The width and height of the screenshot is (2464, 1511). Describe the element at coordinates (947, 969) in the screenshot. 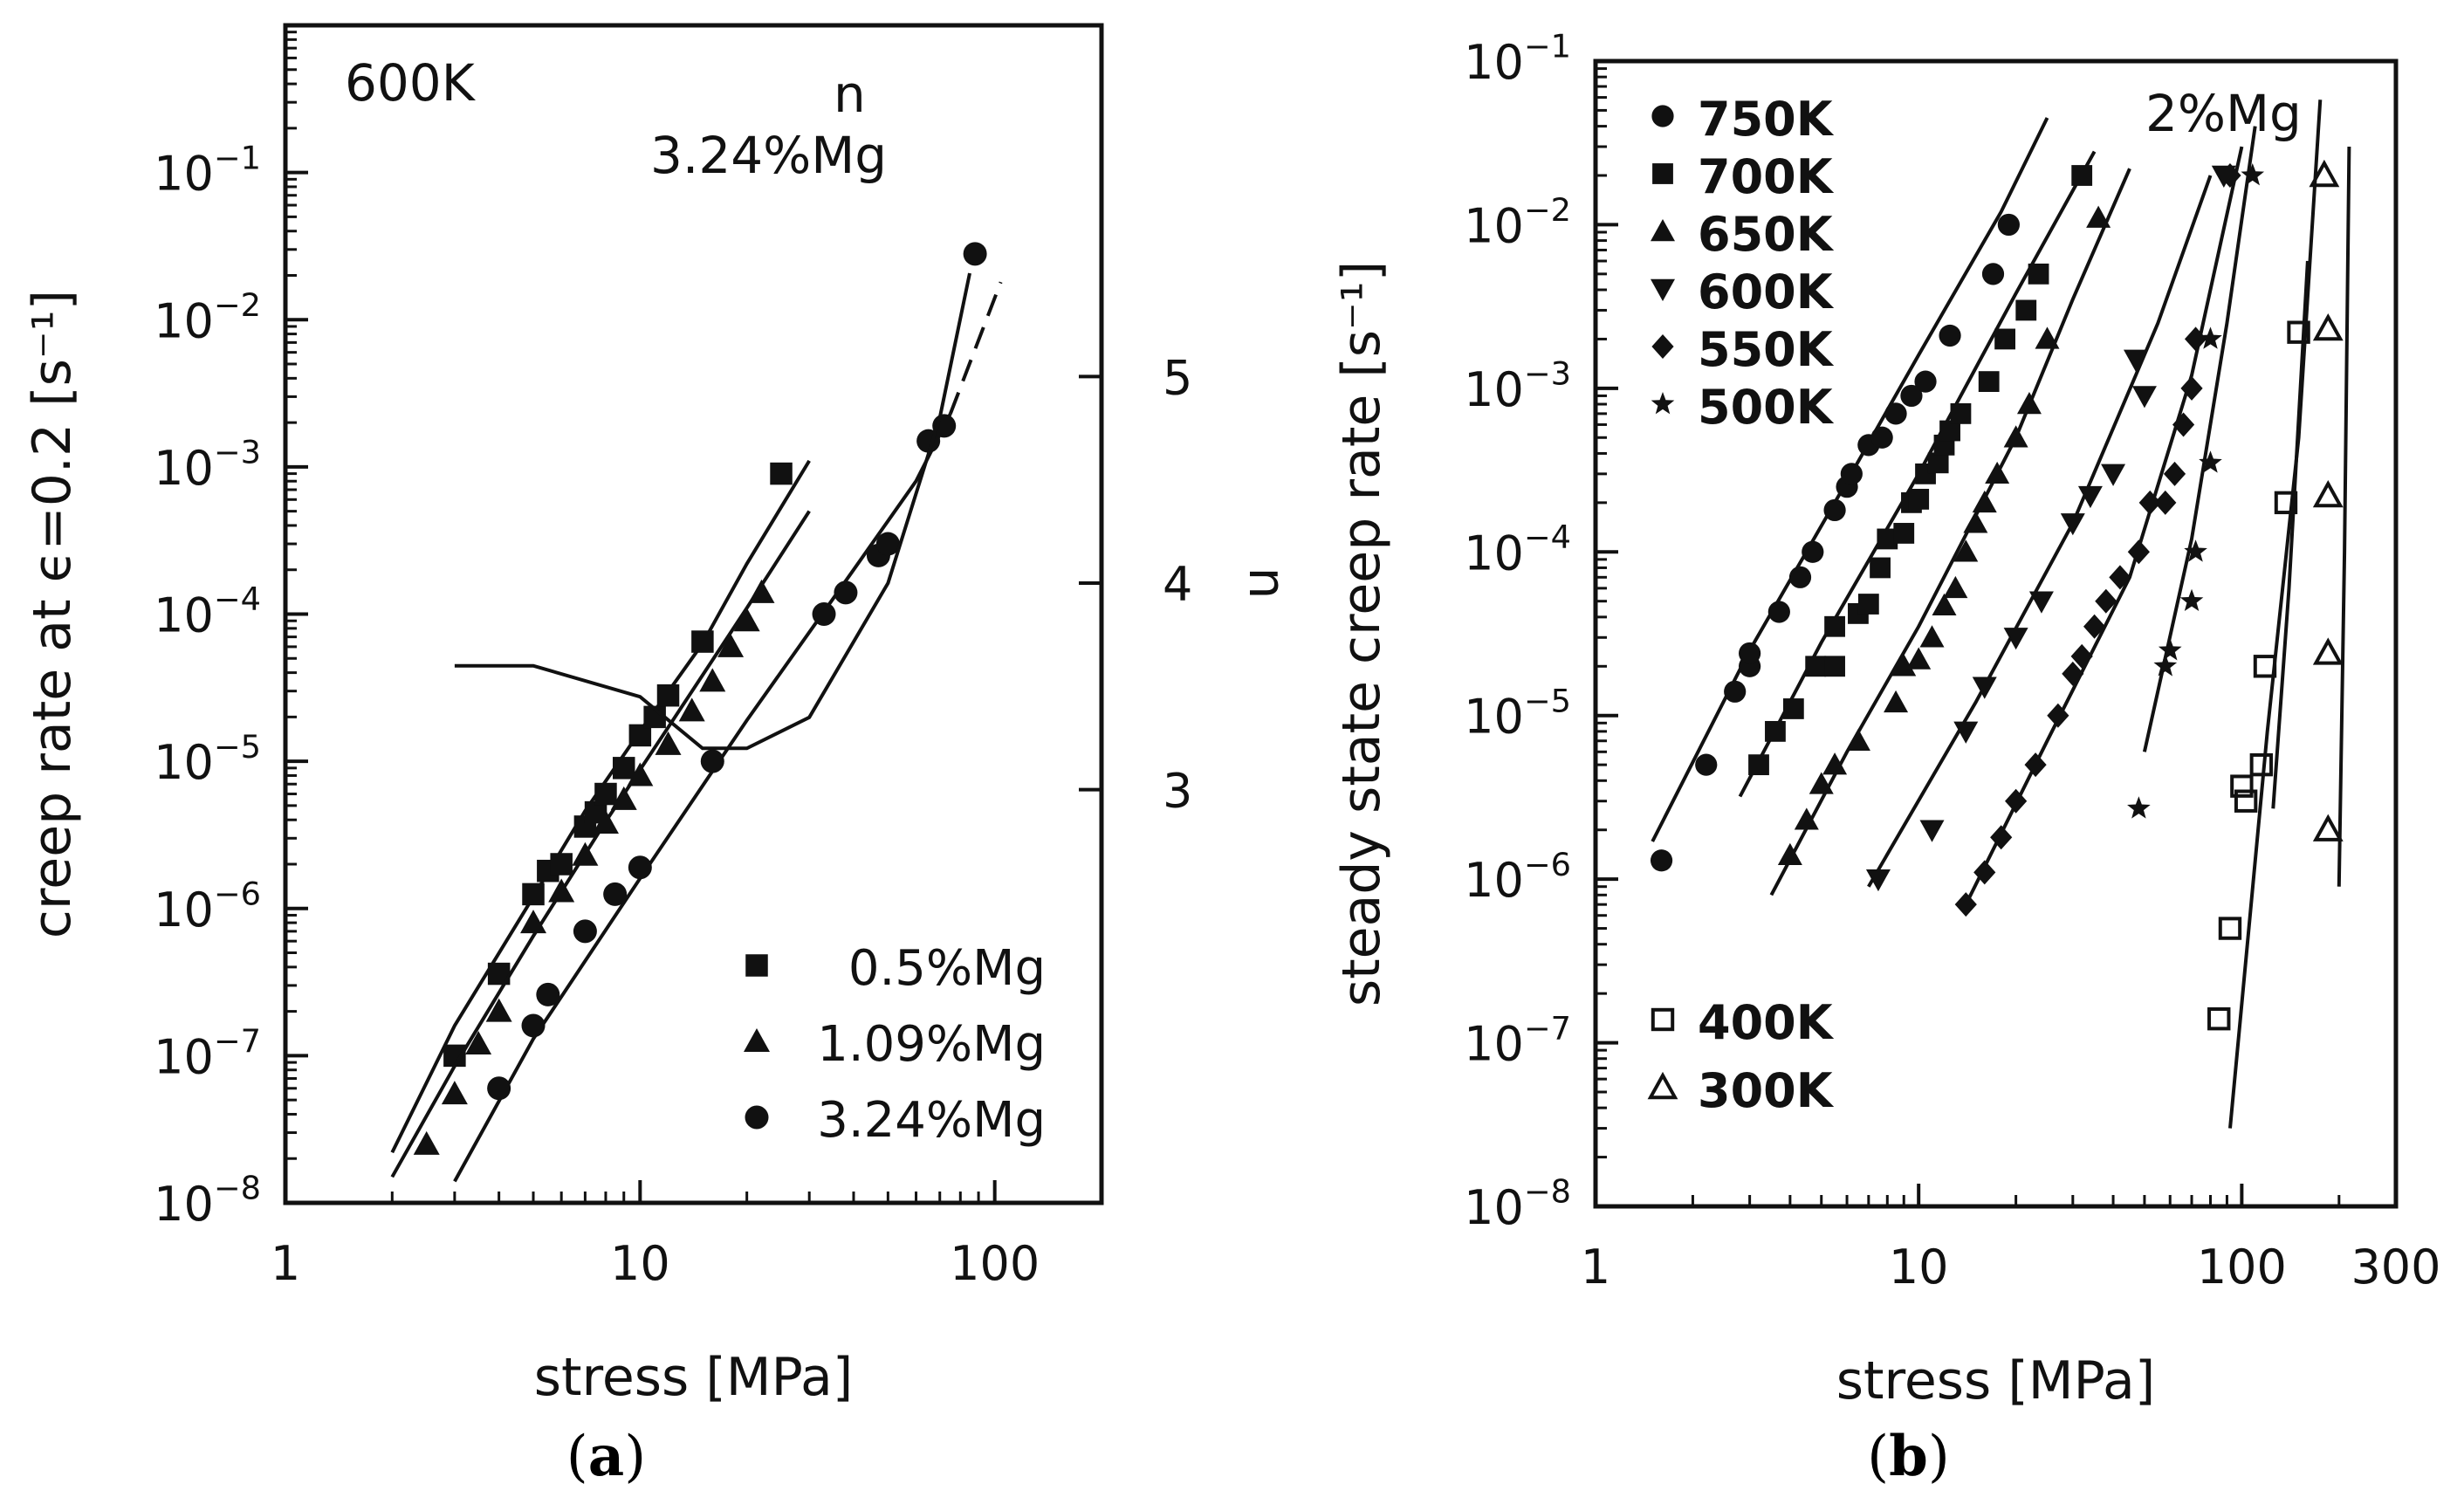

I see `legend-label: 0.5%Mg` at that location.